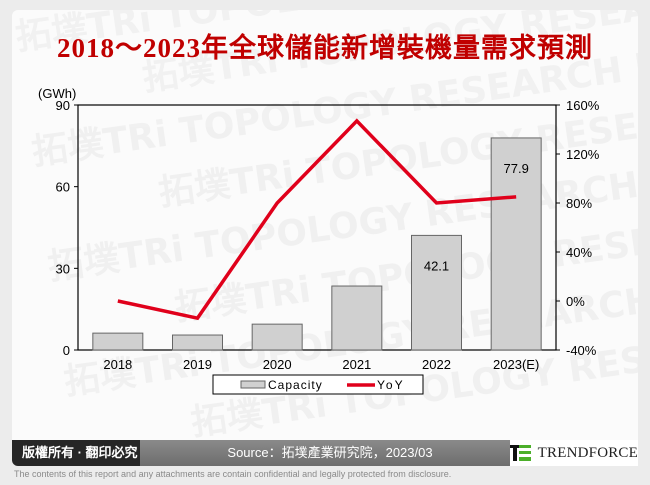 The height and width of the screenshot is (485, 650). What do you see at coordinates (583, 105) in the screenshot?
I see `y2-tick-label: 160%` at bounding box center [583, 105].